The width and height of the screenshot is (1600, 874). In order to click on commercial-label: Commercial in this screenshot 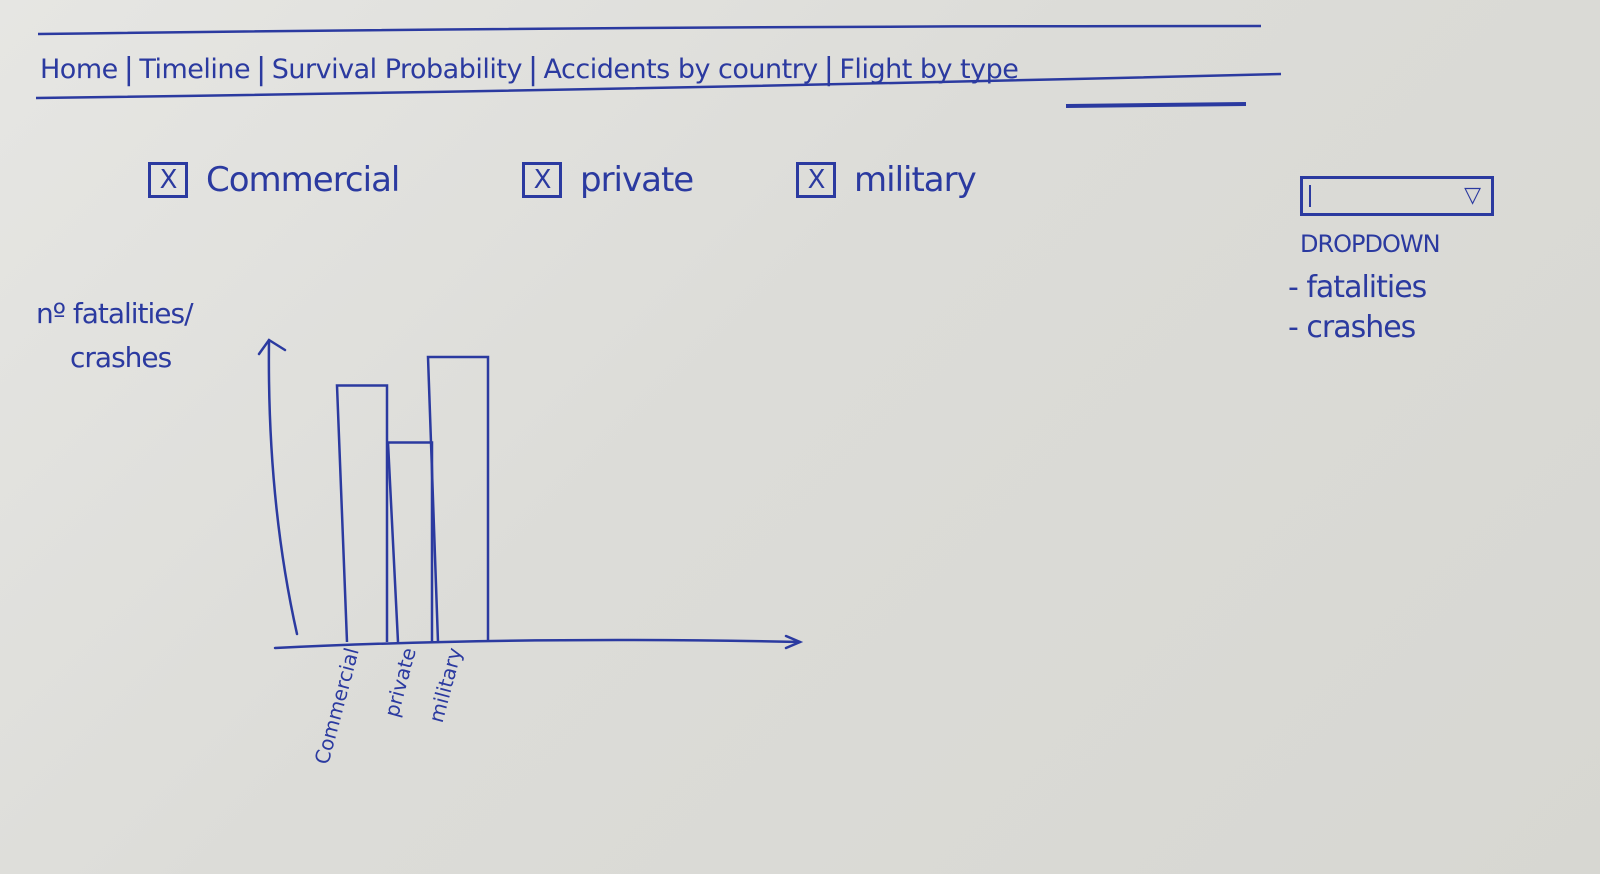, I will do `click(303, 180)`.